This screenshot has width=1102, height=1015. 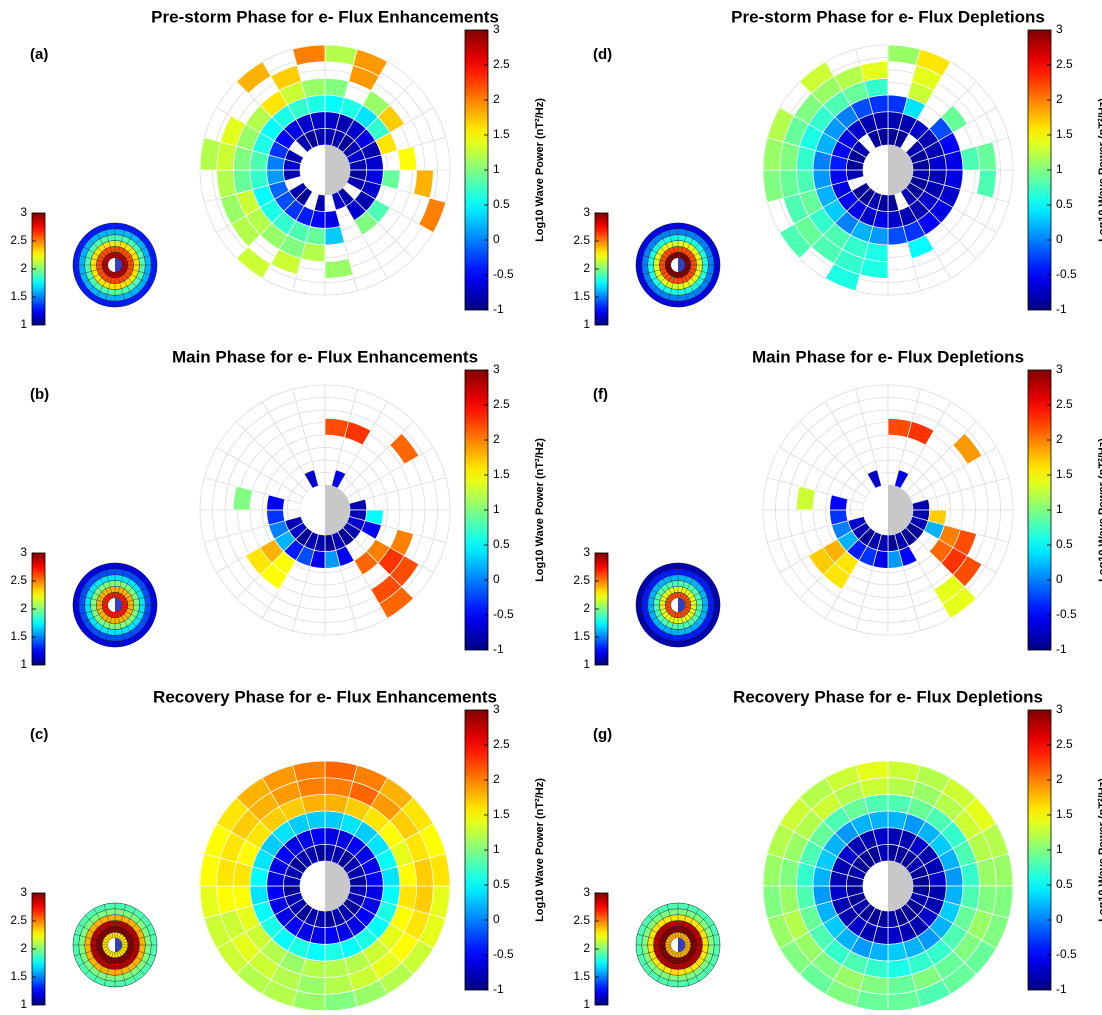 What do you see at coordinates (888, 356) in the screenshot?
I see `panel-title: Main Phase for e- Flux Depletions` at bounding box center [888, 356].